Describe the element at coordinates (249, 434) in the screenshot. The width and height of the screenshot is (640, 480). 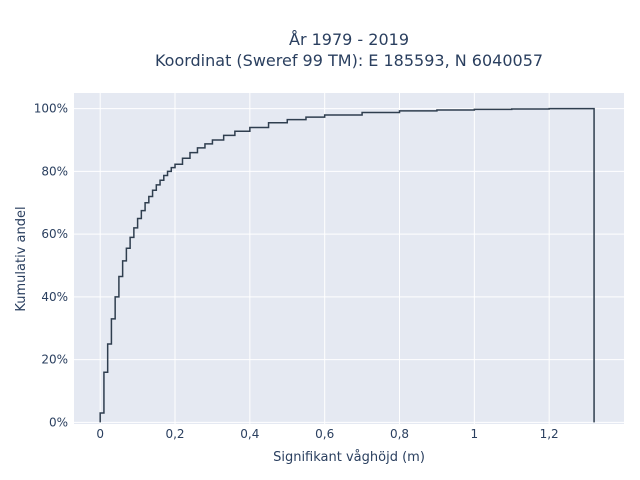
I see `x-tick-label: 0,4` at that location.